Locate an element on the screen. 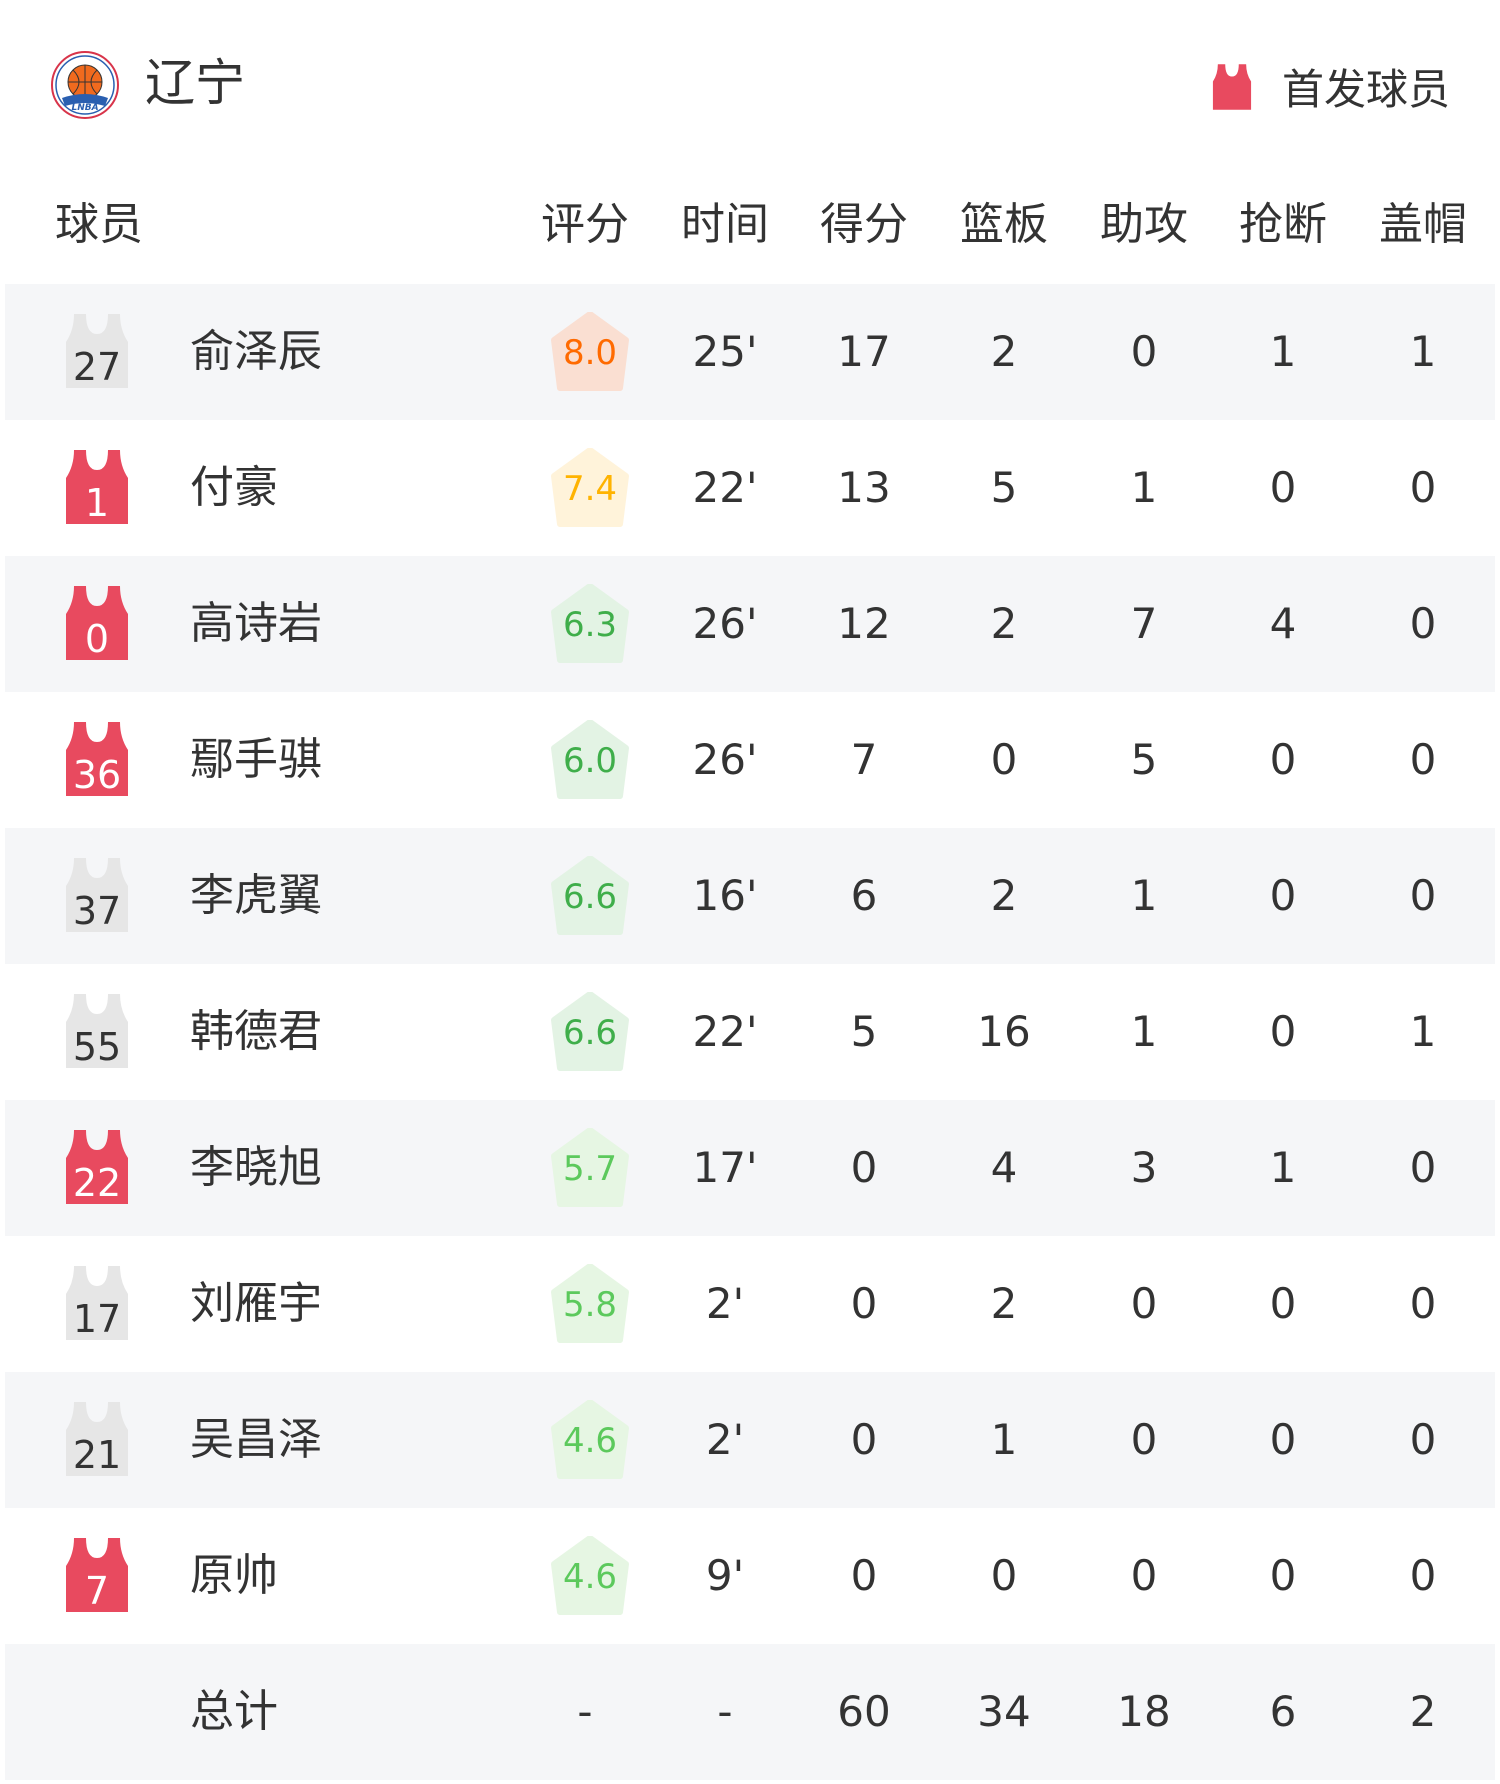  jersey-icon: 0 is located at coordinates (97, 623).